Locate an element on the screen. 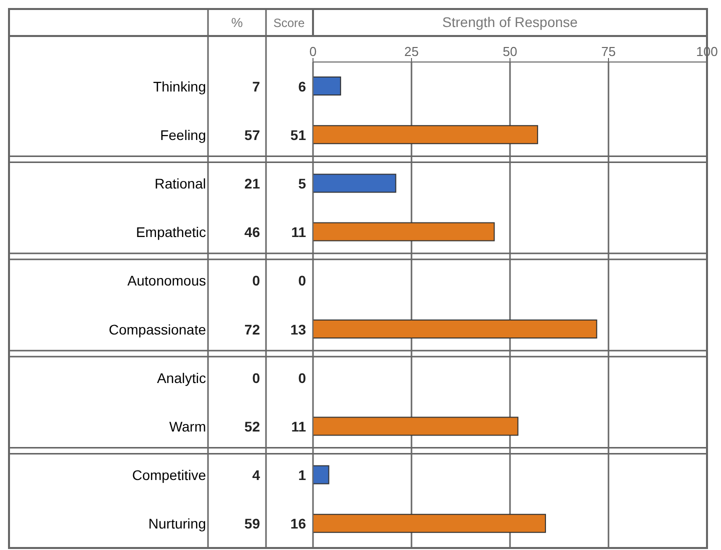  text: 72 is located at coordinates (252, 329).